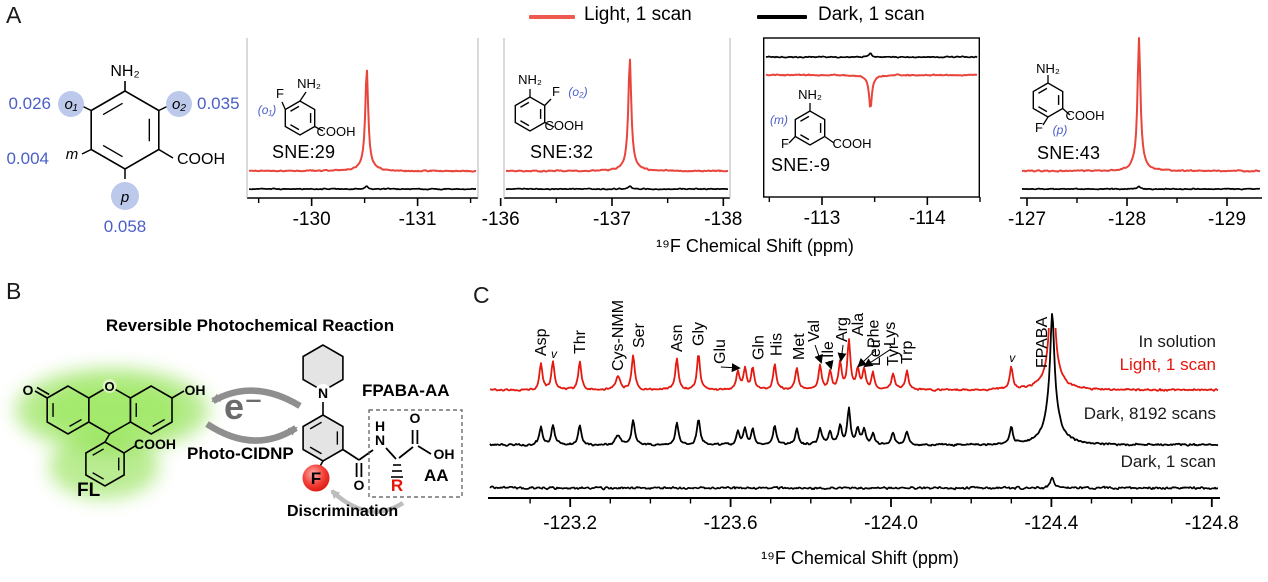 The image size is (1268, 582). I want to click on svg-text: Gly, so click(699, 334).